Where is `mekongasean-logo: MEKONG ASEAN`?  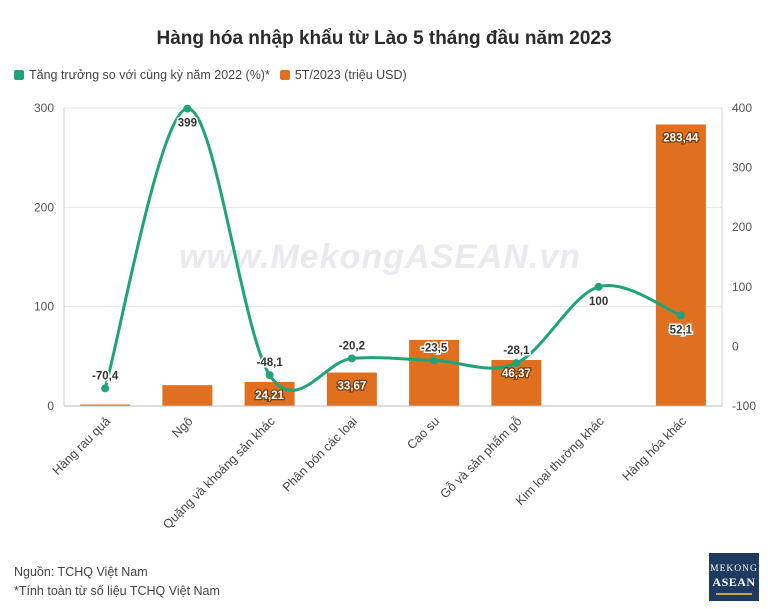
mekongasean-logo: MEKONG ASEAN is located at coordinates (734, 577).